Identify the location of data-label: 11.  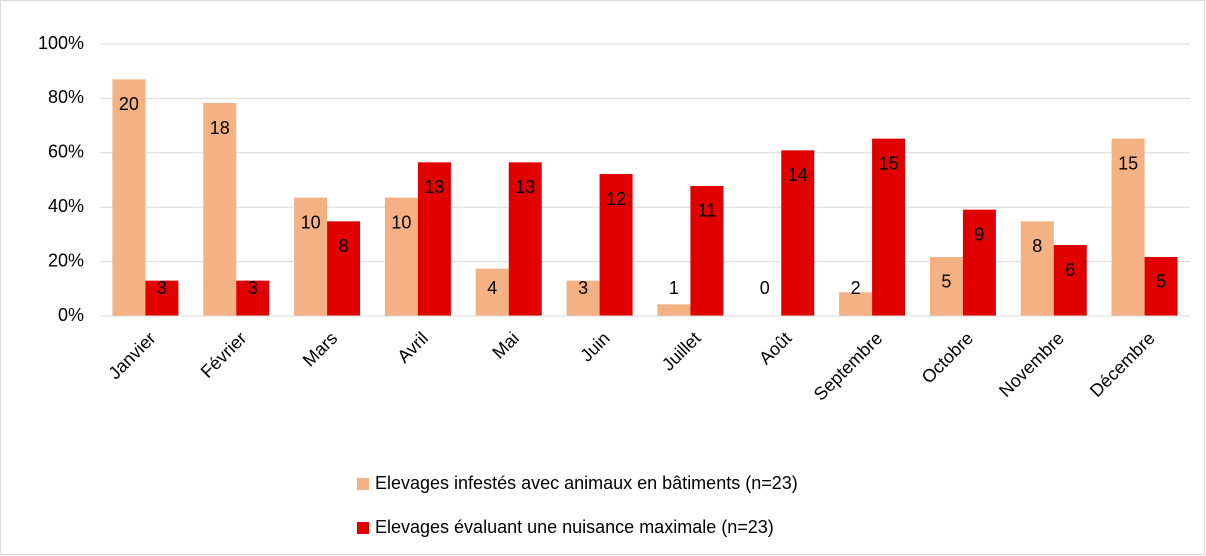
(707, 211).